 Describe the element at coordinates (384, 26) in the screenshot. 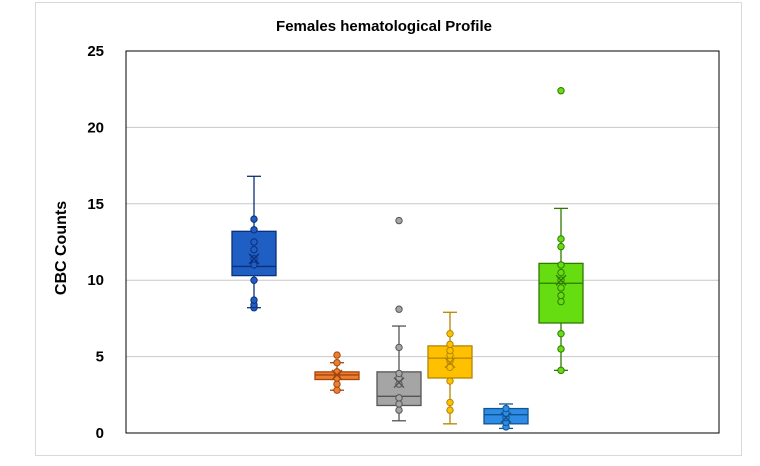

I see `chart-title: Females hematological Profile` at that location.